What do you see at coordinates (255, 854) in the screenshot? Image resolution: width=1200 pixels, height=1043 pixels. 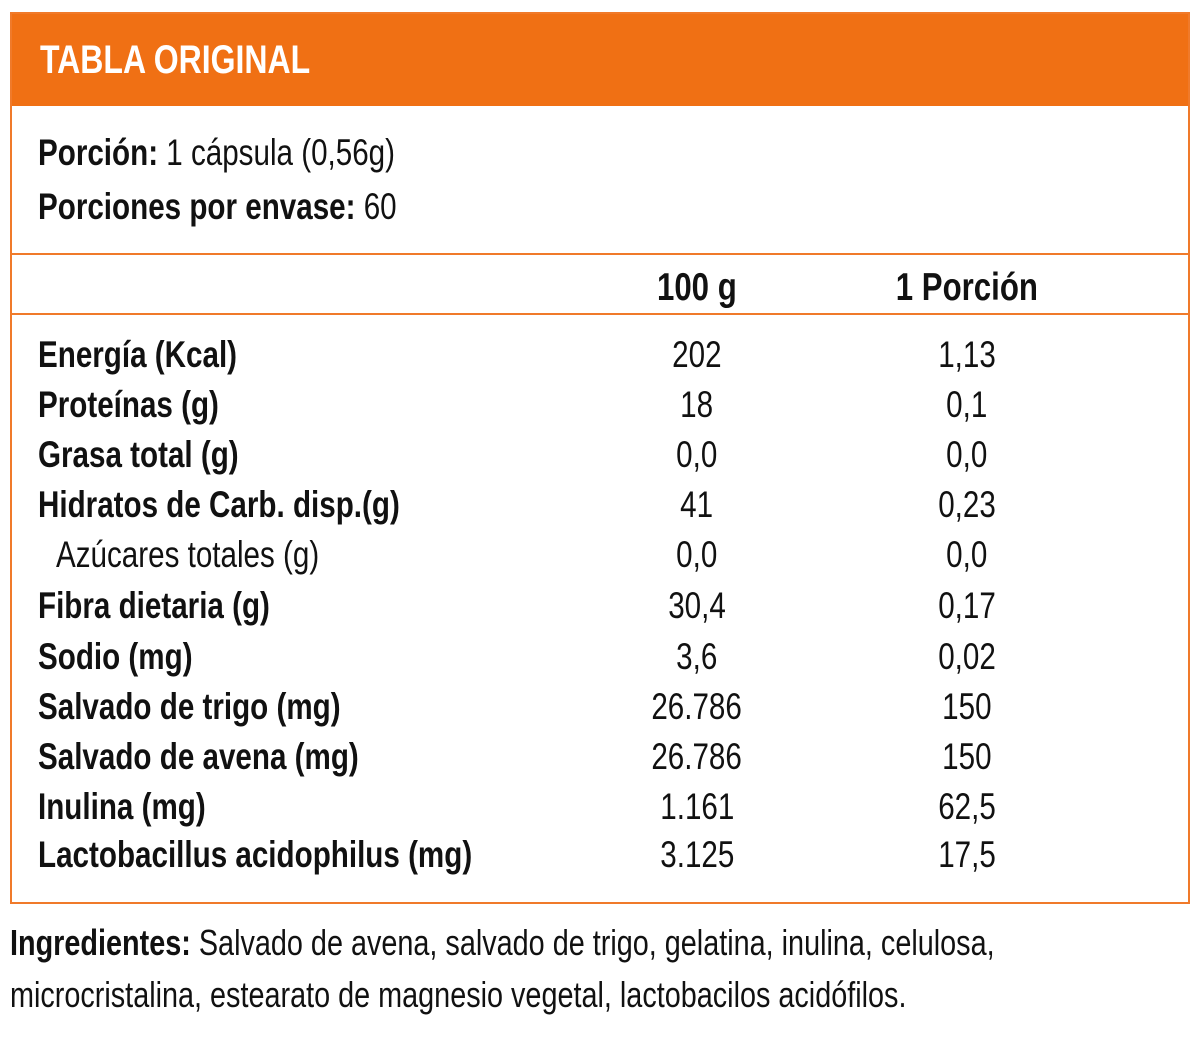 I see `nutrient-name: Lactobacillus acidophilus (mg)` at bounding box center [255, 854].